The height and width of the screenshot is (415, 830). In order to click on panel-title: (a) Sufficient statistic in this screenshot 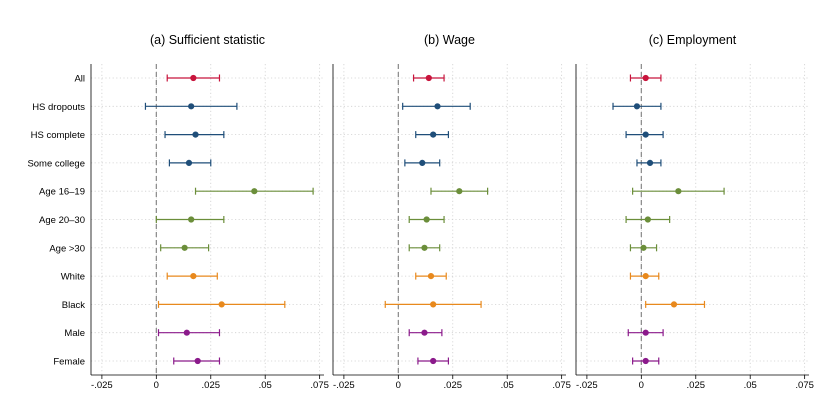, I will do `click(207, 40)`.